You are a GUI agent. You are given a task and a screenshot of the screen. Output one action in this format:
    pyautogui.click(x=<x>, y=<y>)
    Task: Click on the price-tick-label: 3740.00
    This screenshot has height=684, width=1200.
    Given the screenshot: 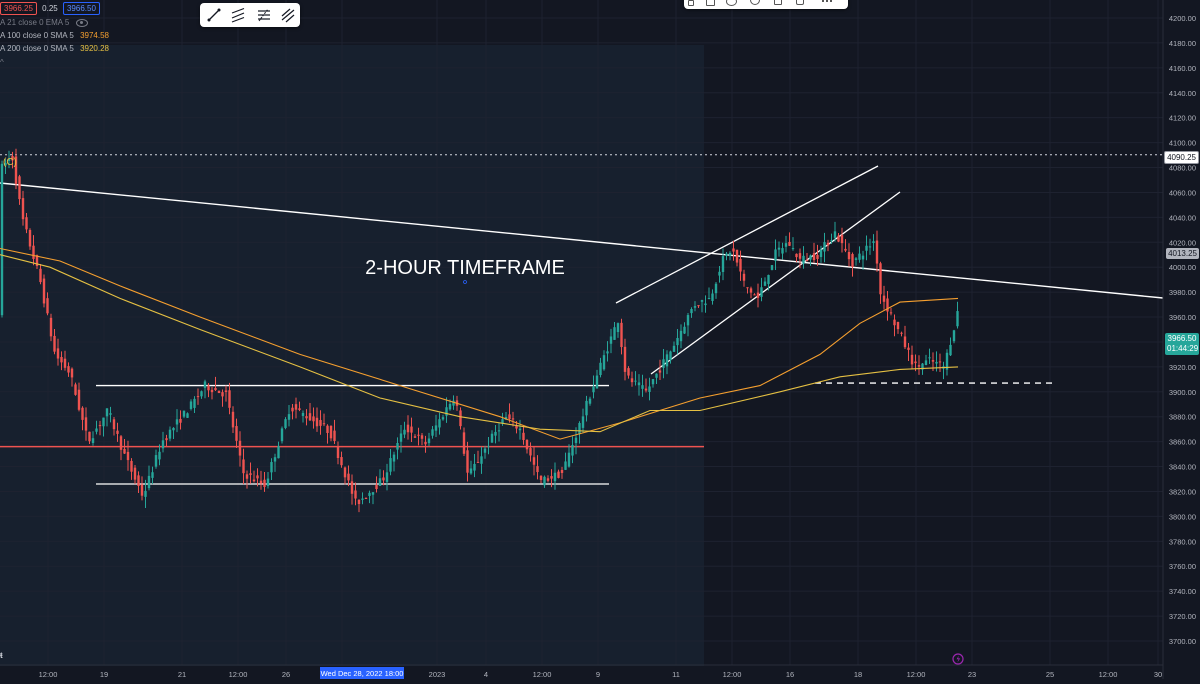 What is the action you would take?
    pyautogui.click(x=1182, y=591)
    